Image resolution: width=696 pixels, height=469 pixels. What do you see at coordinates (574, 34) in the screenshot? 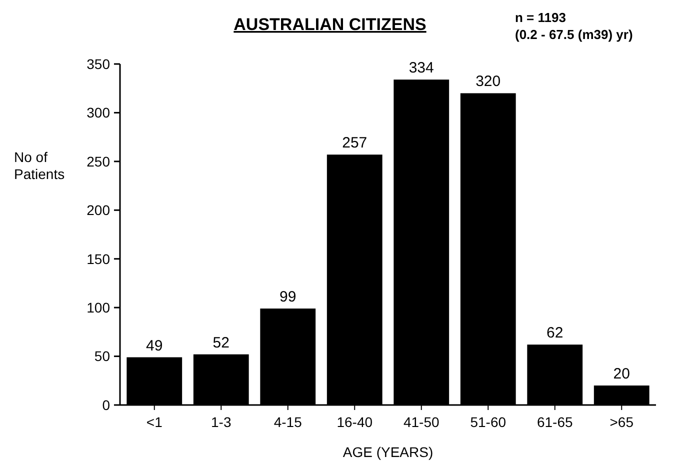
I see `text: (0.2 - 67.5 (m39) yr)` at bounding box center [574, 34].